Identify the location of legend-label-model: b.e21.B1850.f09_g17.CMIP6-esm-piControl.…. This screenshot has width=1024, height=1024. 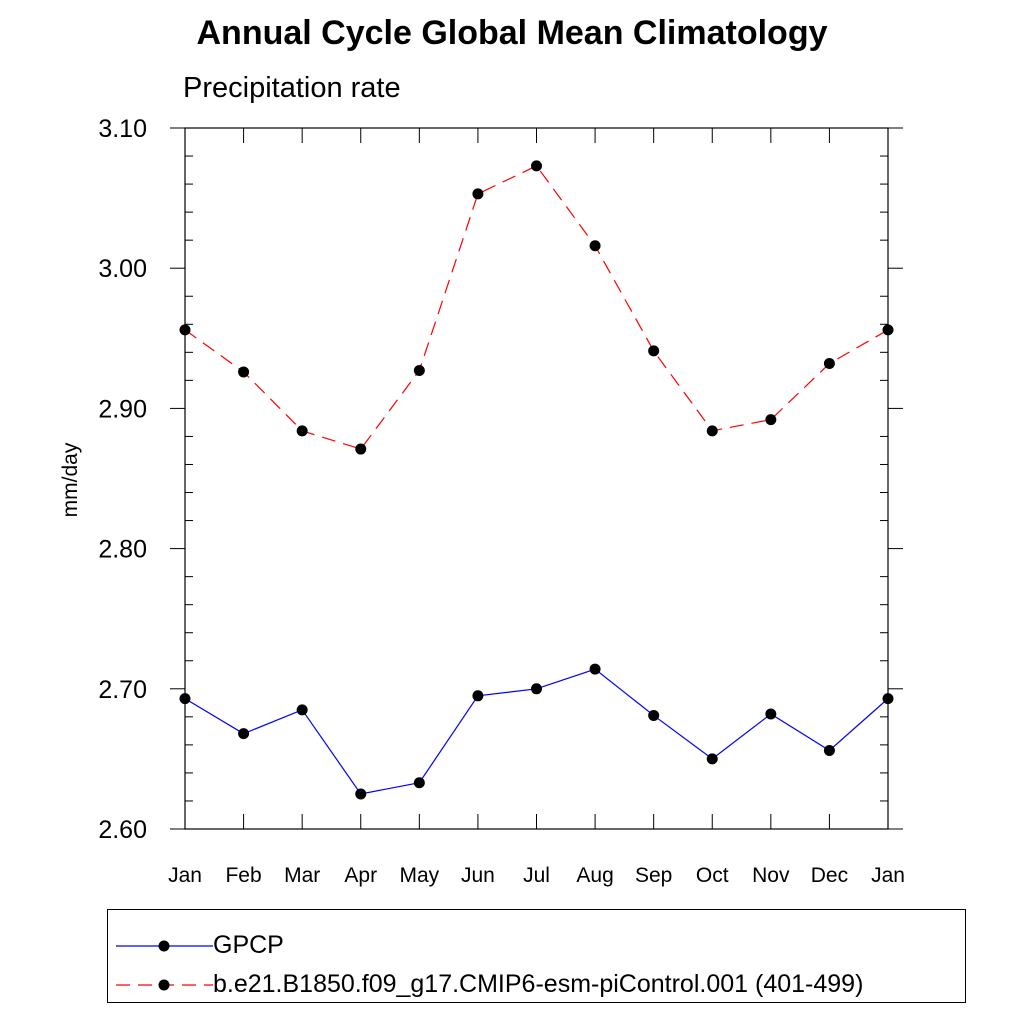
(538, 984).